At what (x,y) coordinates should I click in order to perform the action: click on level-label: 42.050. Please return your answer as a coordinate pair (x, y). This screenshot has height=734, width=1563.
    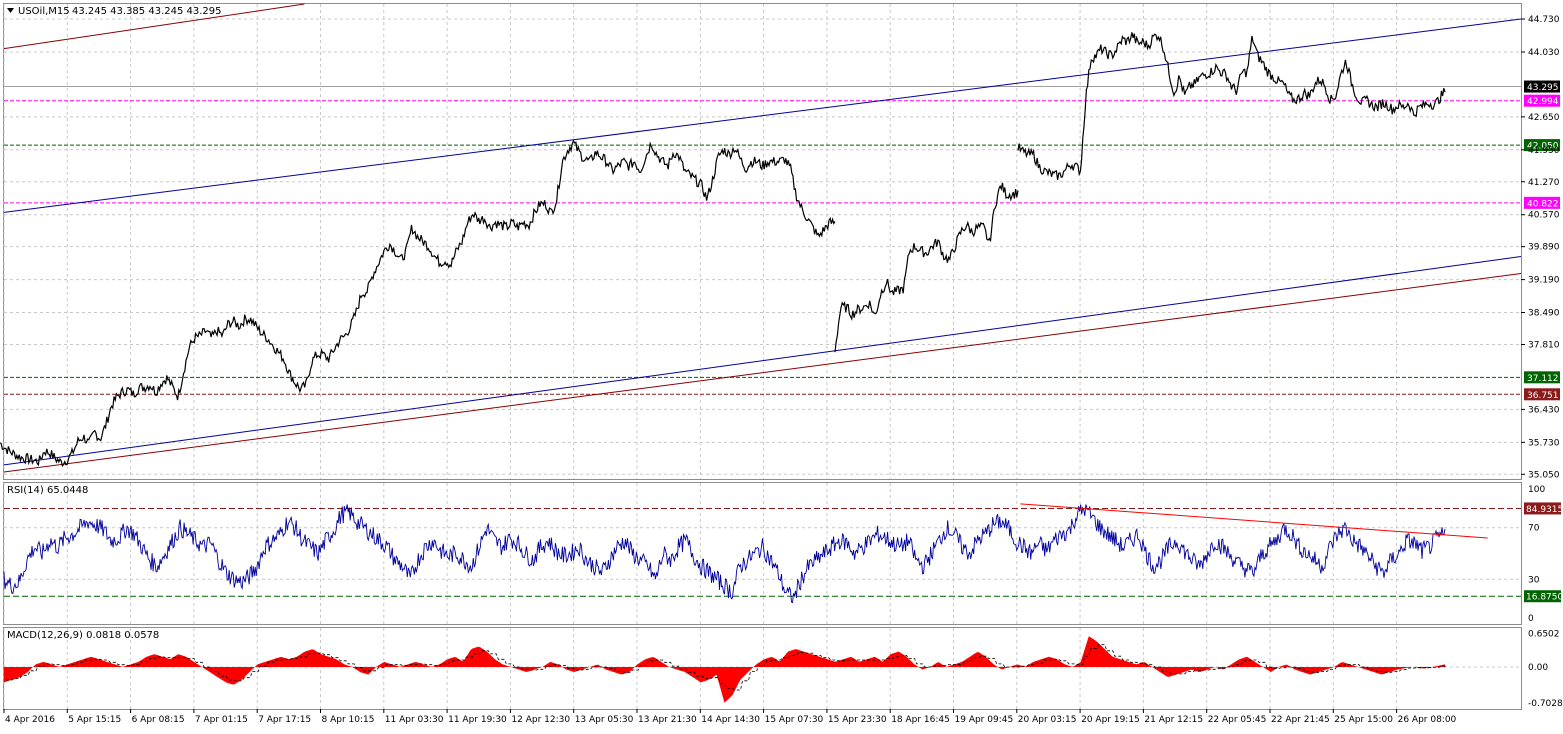
    Looking at the image, I should click on (1543, 147).